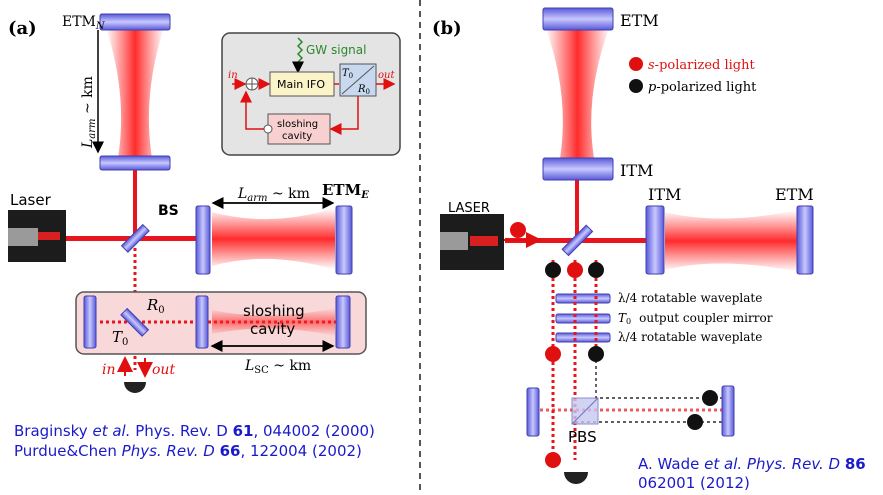 This screenshot has height=495, width=883. What do you see at coordinates (49, 236) in the screenshot?
I see `laser-danger-label` at bounding box center [49, 236].